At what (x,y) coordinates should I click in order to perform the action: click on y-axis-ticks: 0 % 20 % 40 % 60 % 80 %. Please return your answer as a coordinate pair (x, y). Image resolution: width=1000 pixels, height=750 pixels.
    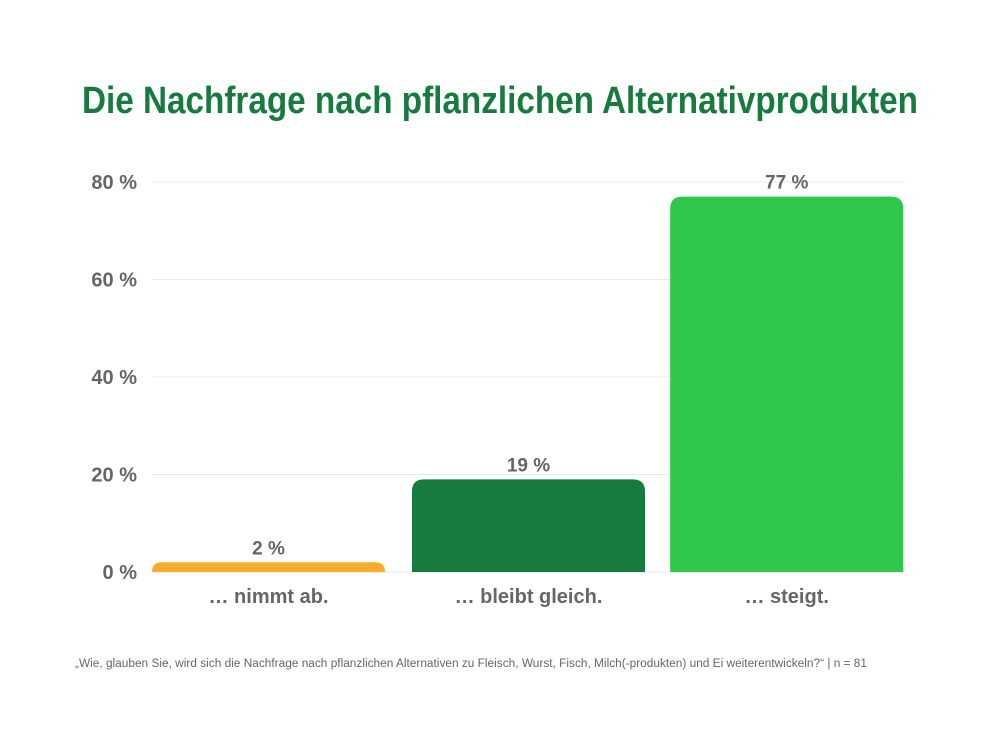
    Looking at the image, I should click on (114, 378).